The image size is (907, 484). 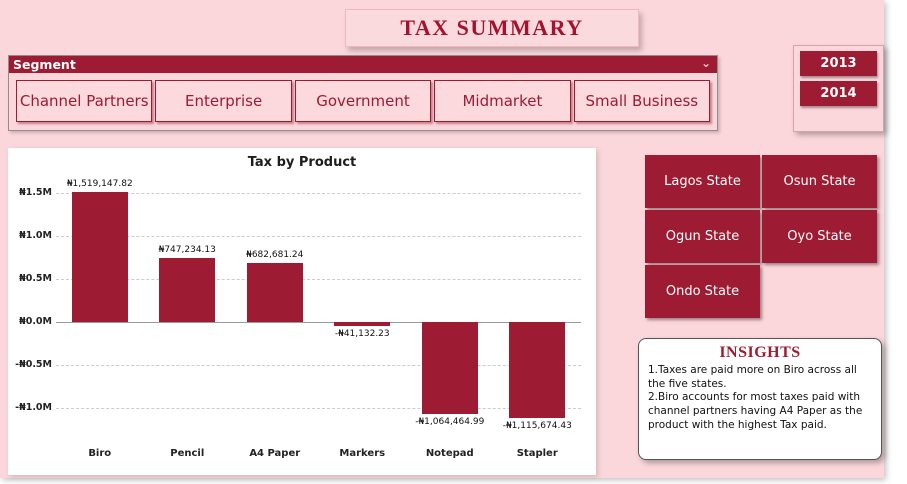 I want to click on y-axis-tick-label: ₦0.0M, so click(x=35, y=322).